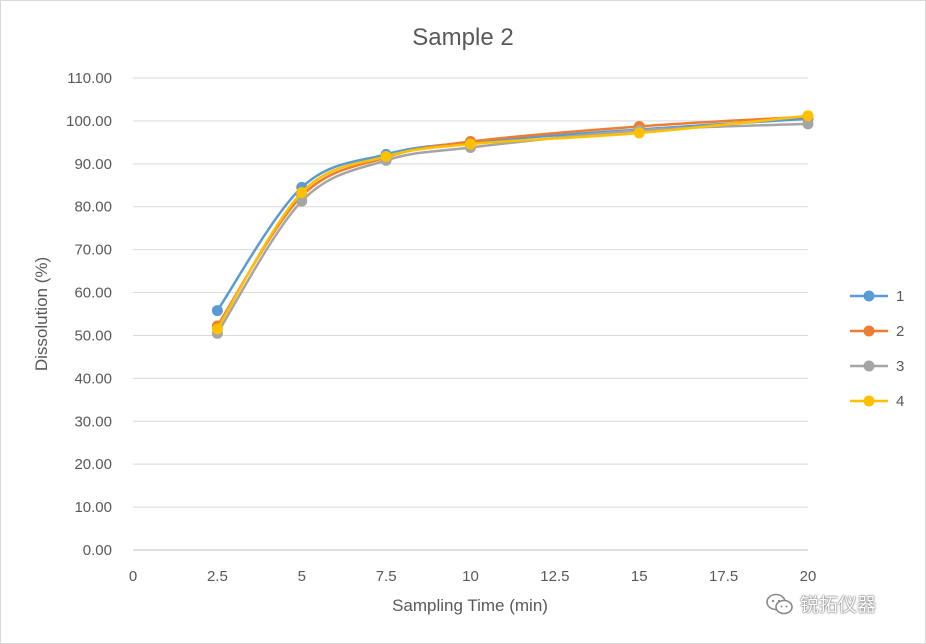  I want to click on legend-label-2: 2, so click(900, 331).